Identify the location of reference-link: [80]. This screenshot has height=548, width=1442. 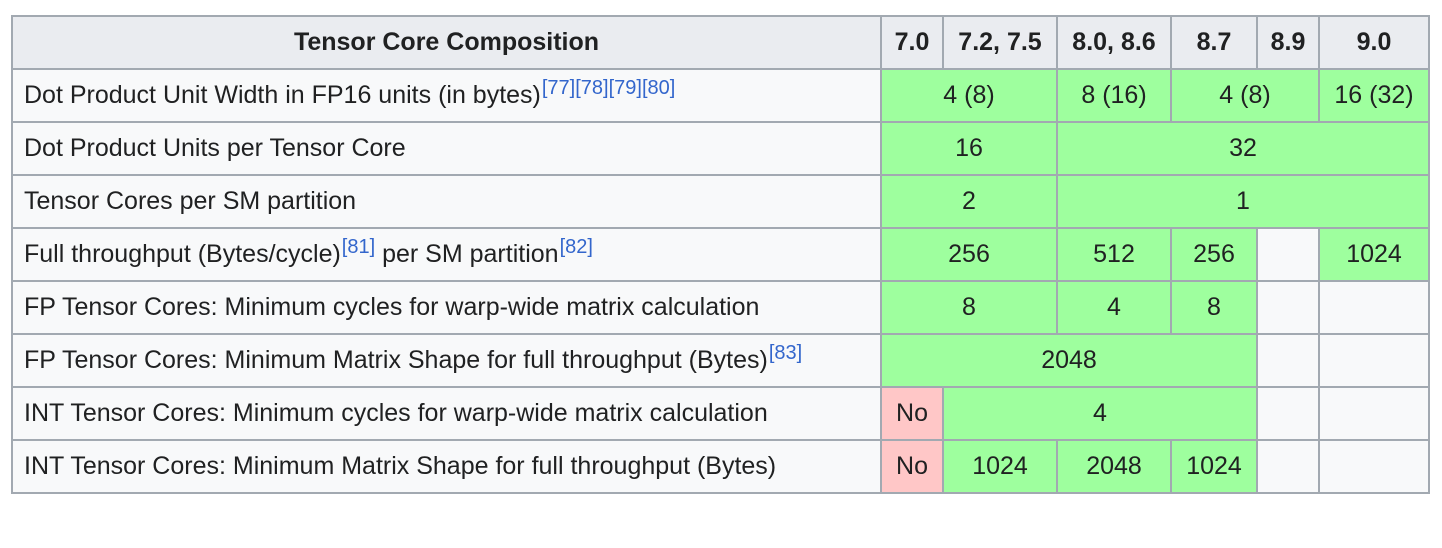
(658, 88).